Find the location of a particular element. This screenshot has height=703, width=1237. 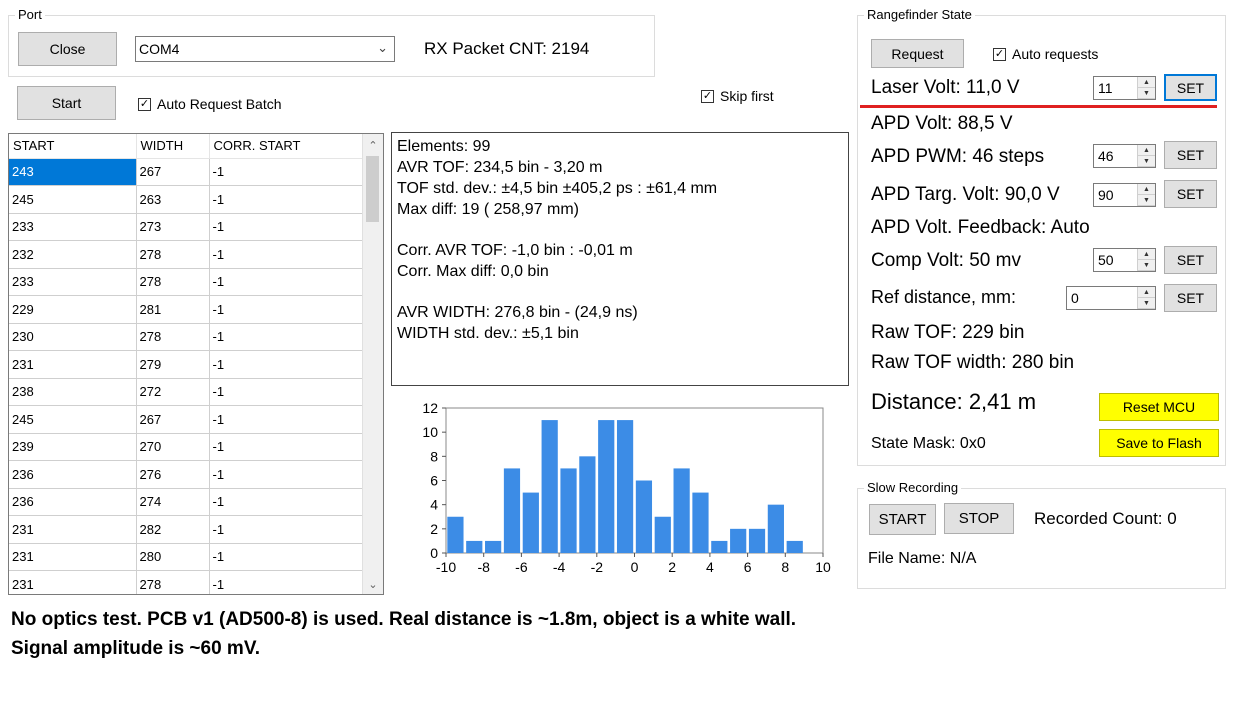

table-cell: 238 is located at coordinates (73, 392).